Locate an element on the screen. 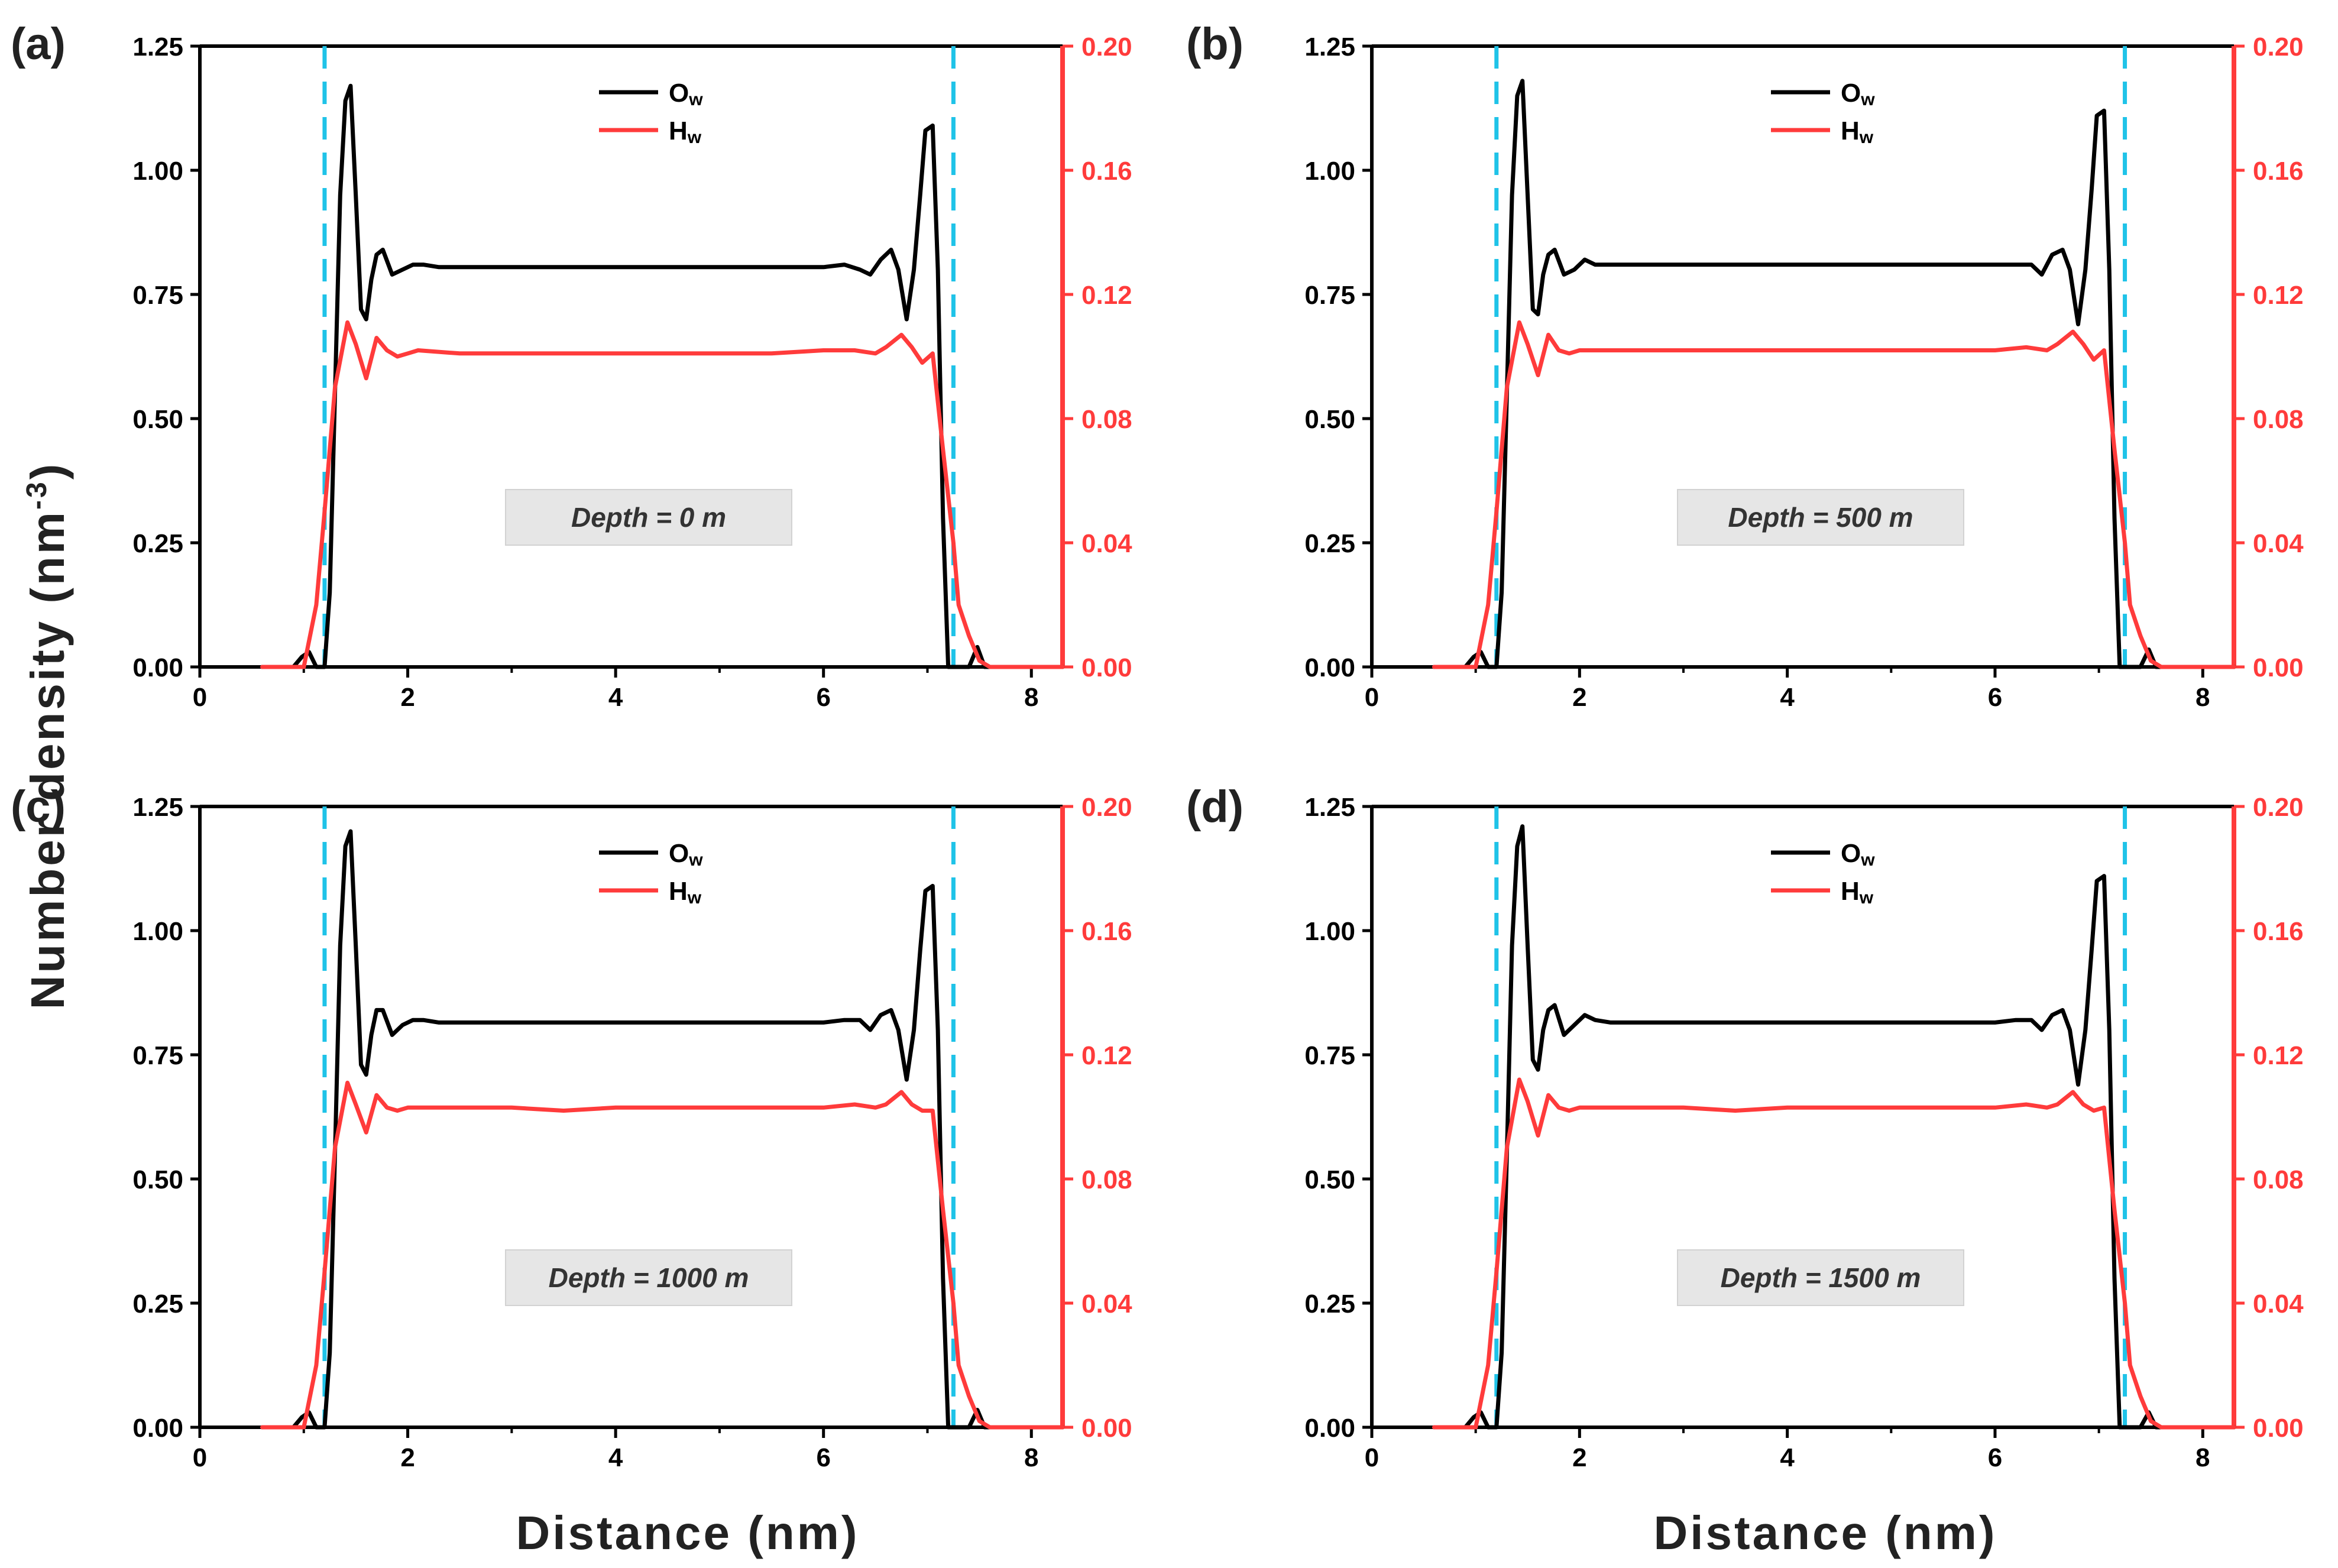 The height and width of the screenshot is (1568, 2338). y-axis-title: Number density (nm-3) is located at coordinates (47, 736).